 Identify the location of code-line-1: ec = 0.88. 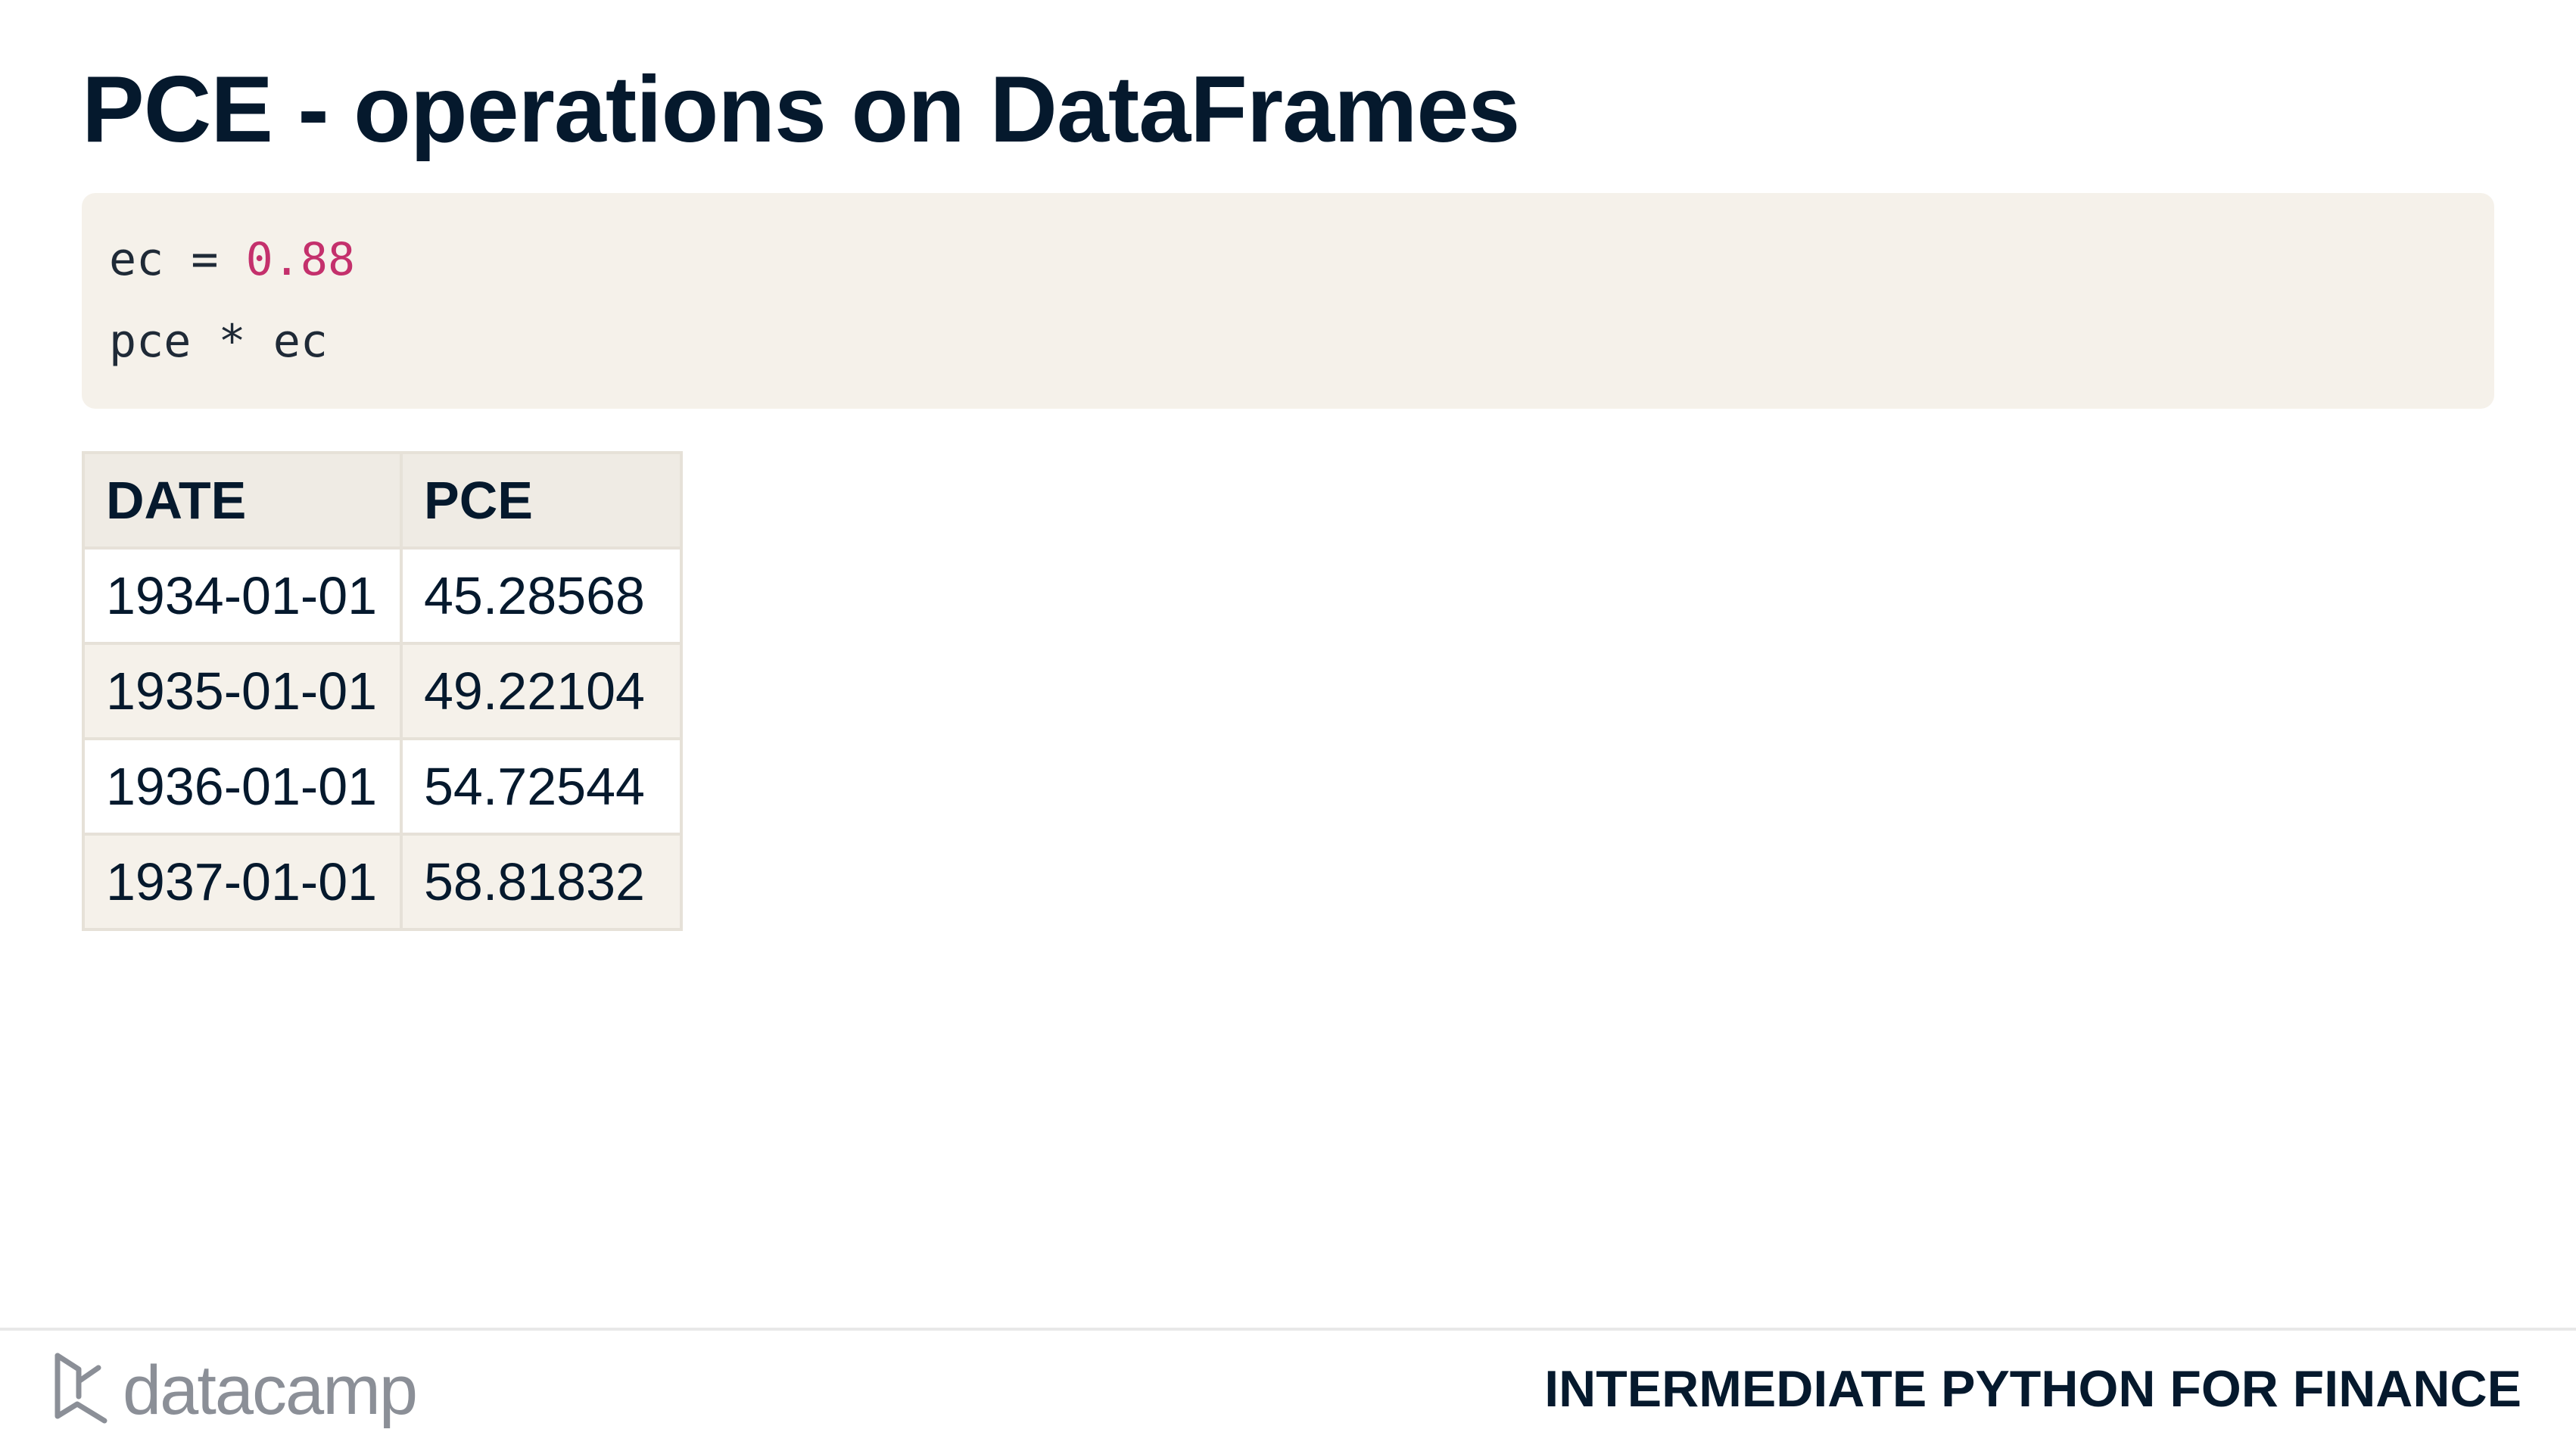
(1301, 259).